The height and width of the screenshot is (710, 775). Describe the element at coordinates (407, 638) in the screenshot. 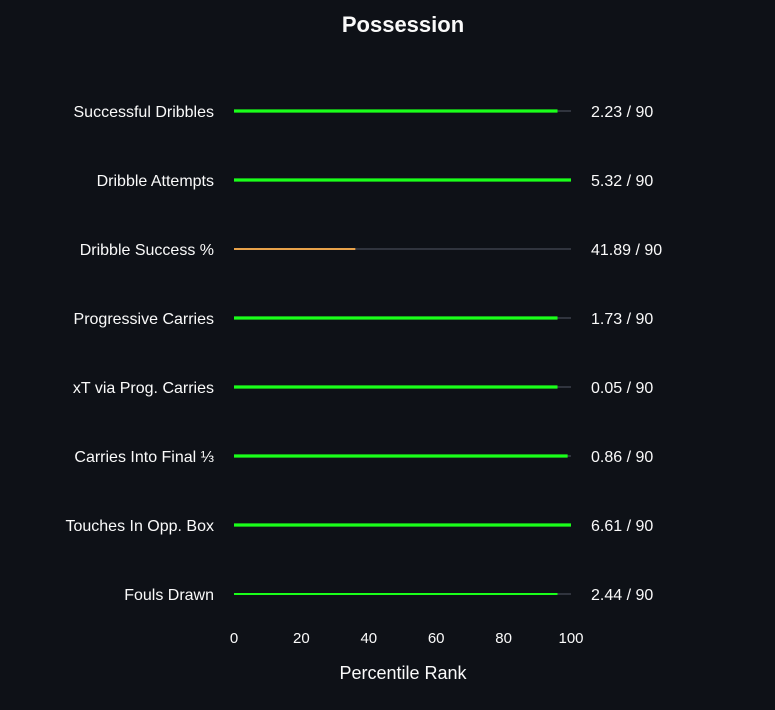

I see `x-axis-ticks: 0 20 40 60 80 100` at that location.